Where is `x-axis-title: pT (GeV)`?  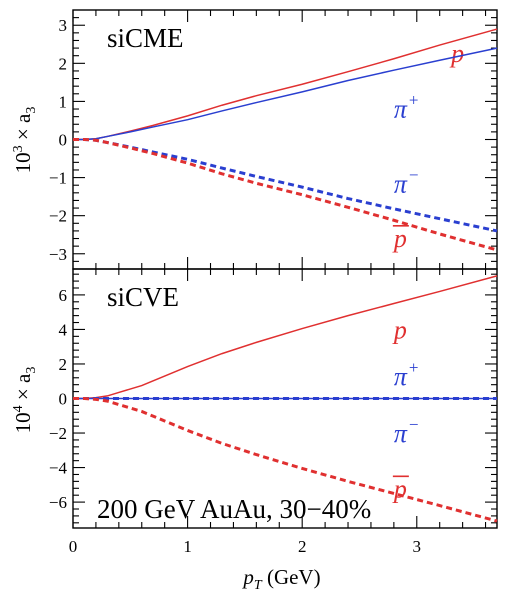 x-axis-title: pT (GeV) is located at coordinates (280, 579).